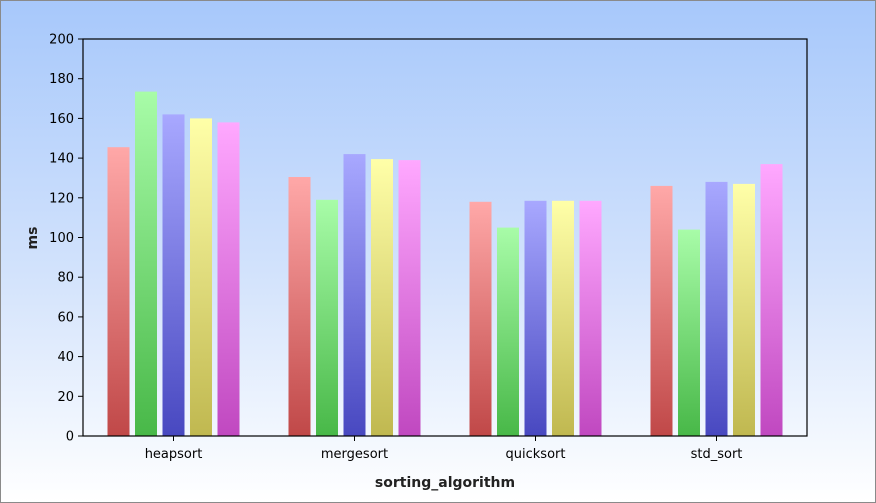  I want to click on x-axis-title: sorting_algorithm, so click(445, 483).